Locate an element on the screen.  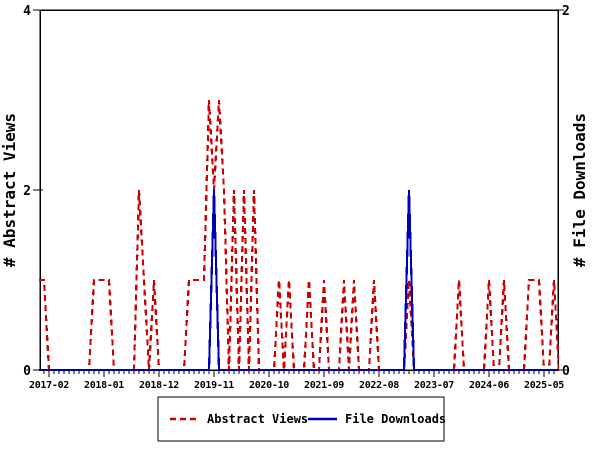
x-tick-label: 2019-11 is located at coordinates (214, 385).